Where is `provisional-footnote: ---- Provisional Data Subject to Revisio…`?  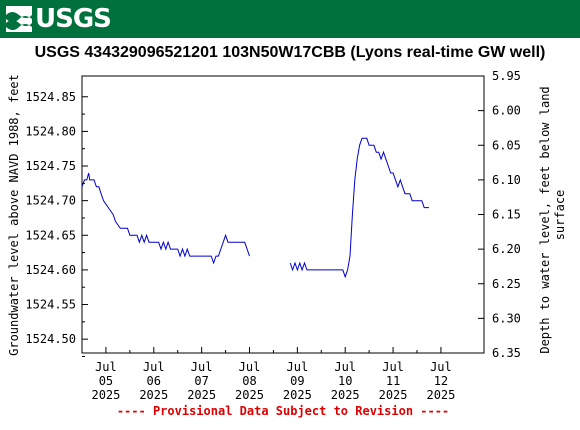
provisional-footnote: ---- Provisional Data Subject to Revisio… is located at coordinates (283, 411).